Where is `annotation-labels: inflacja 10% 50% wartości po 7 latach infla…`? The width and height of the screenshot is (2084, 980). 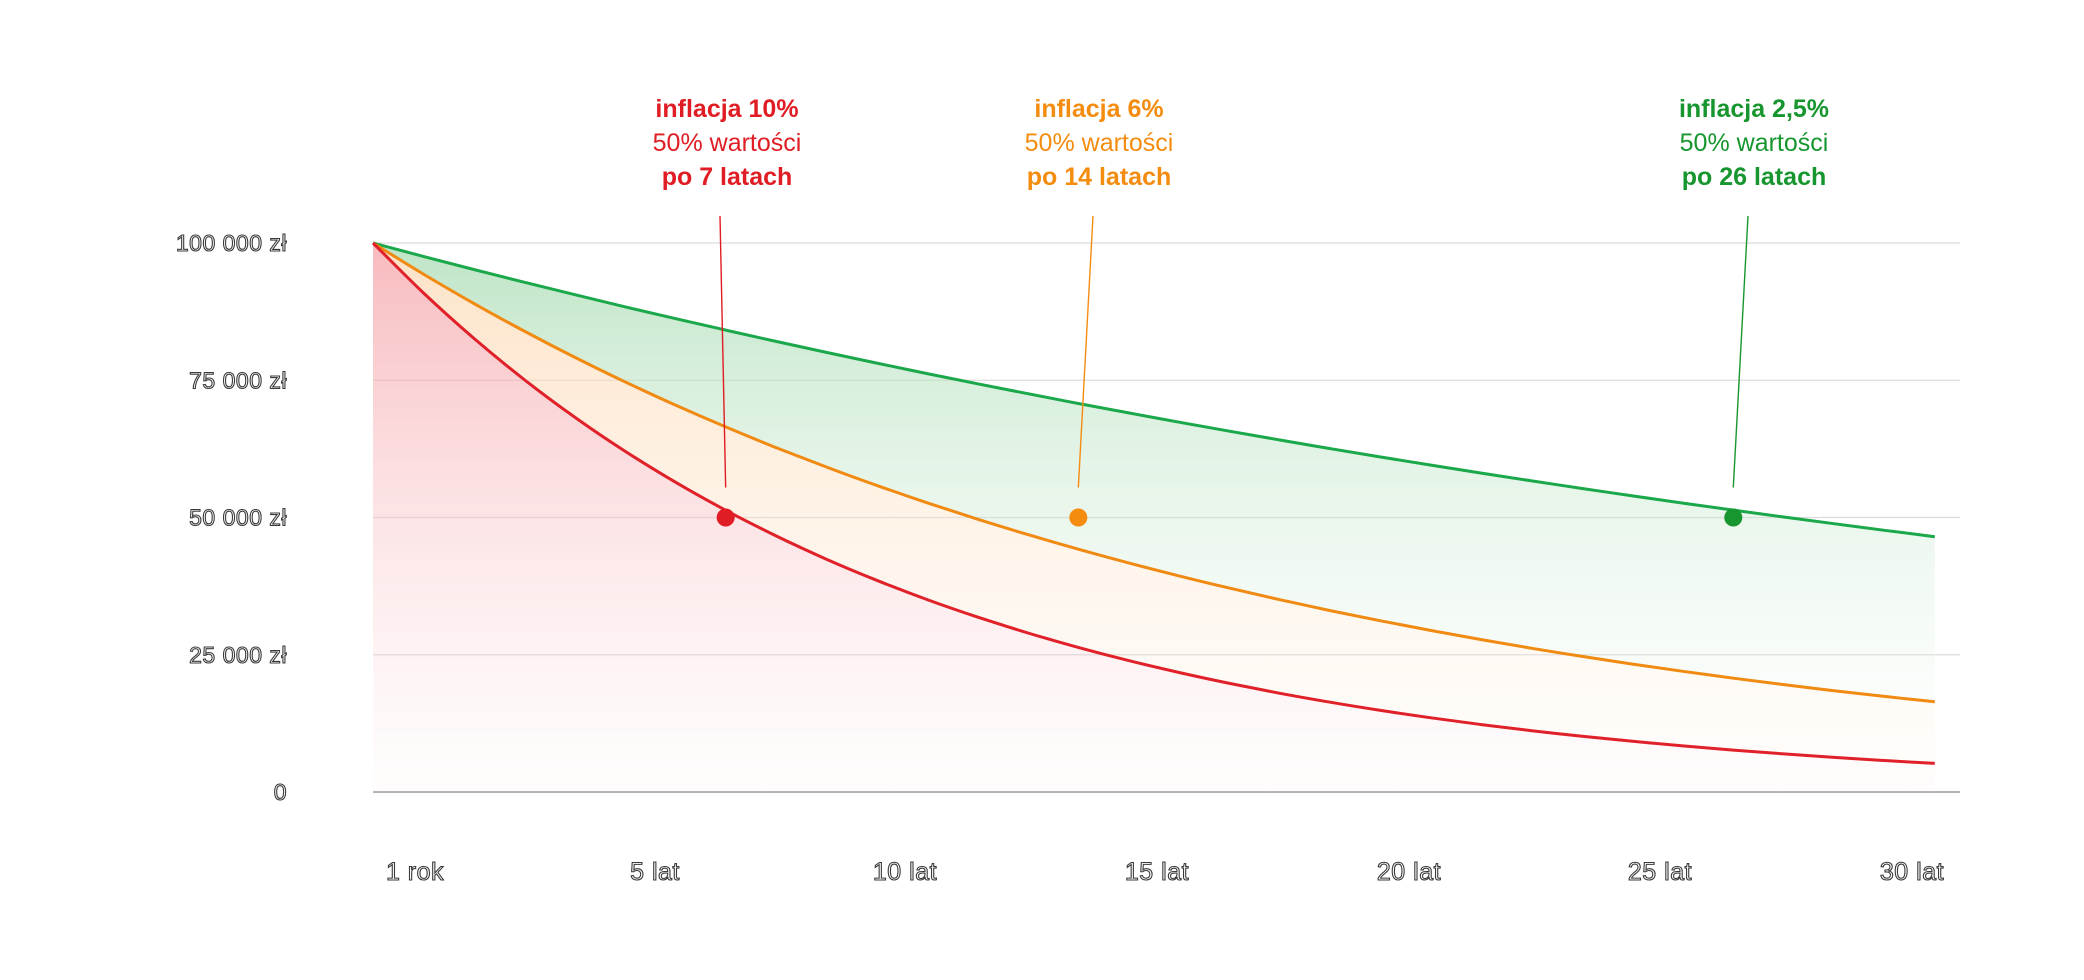
annotation-labels: inflacja 10% 50% wartości po 7 latach infla… is located at coordinates (1241, 143).